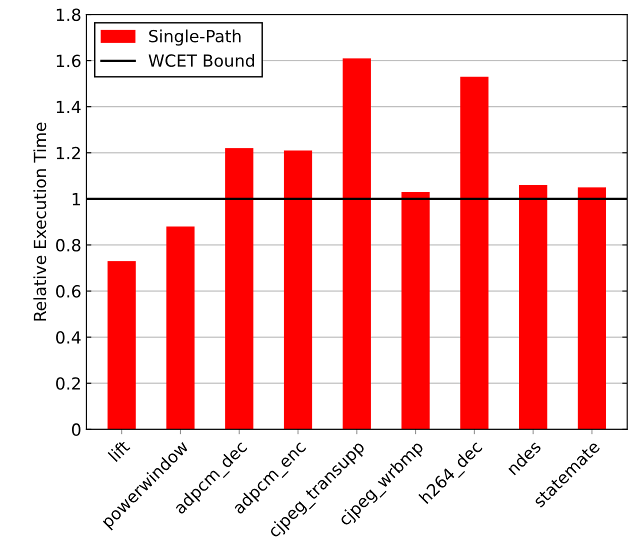  What do you see at coordinates (68, 61) in the screenshot?
I see `y-tick-label: 1.6` at bounding box center [68, 61].